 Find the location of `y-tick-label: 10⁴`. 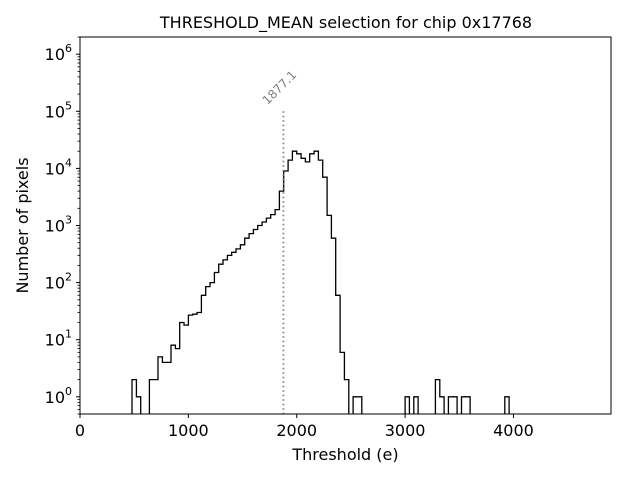

y-tick-label: 10⁴ is located at coordinates (58, 167).